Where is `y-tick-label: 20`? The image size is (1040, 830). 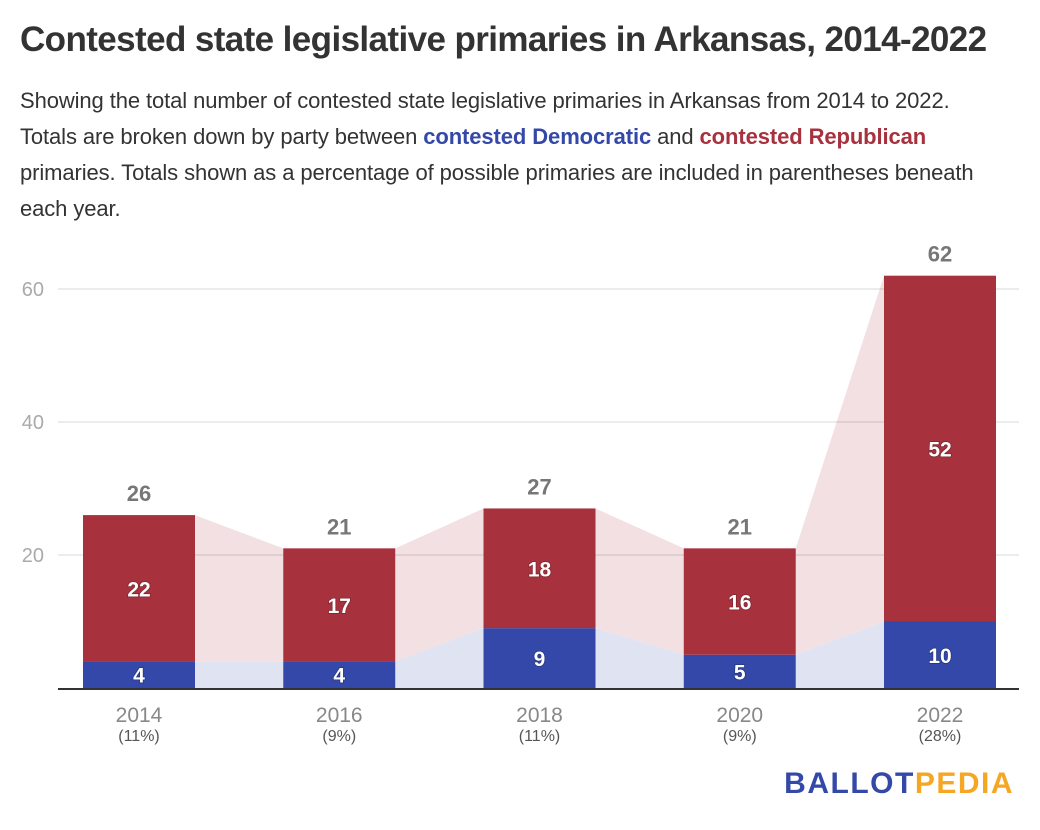 y-tick-label: 20 is located at coordinates (33, 556).